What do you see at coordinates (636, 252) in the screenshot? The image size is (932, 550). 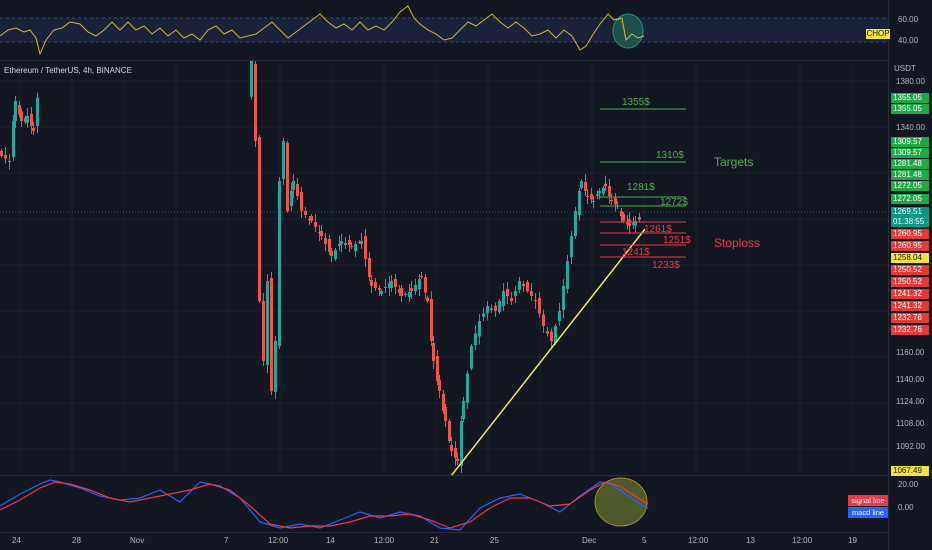 I see `stop-1241-label: 1241$` at bounding box center [636, 252].